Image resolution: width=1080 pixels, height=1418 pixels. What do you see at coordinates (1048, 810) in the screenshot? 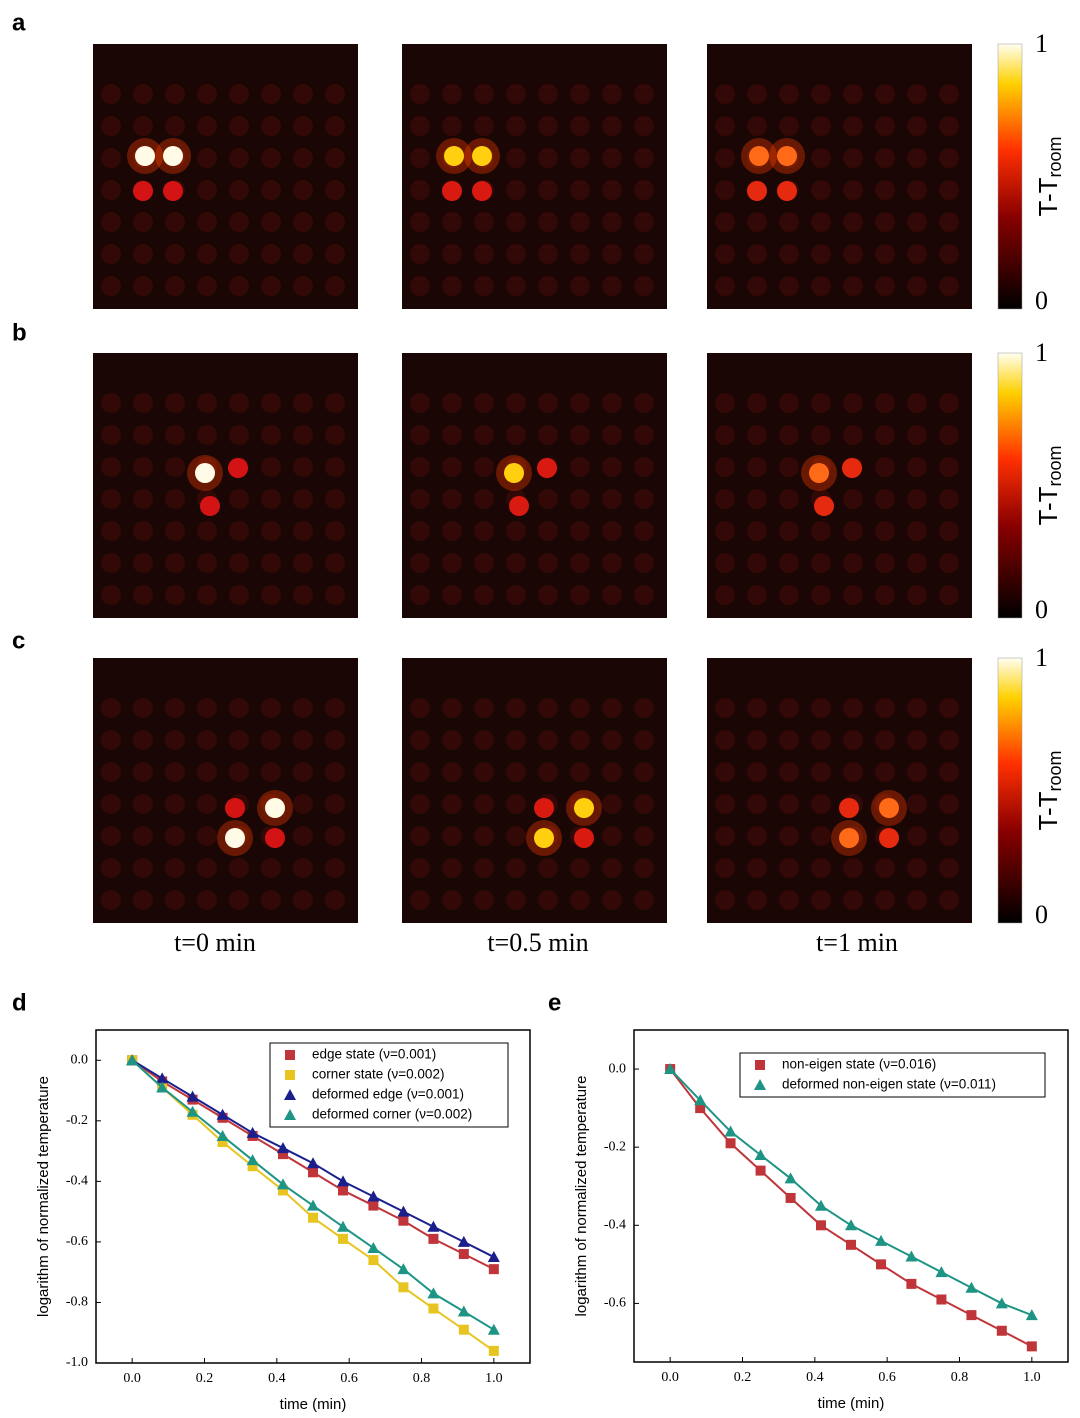
I see `colorbar-label-main: T-T` at bounding box center [1048, 810].